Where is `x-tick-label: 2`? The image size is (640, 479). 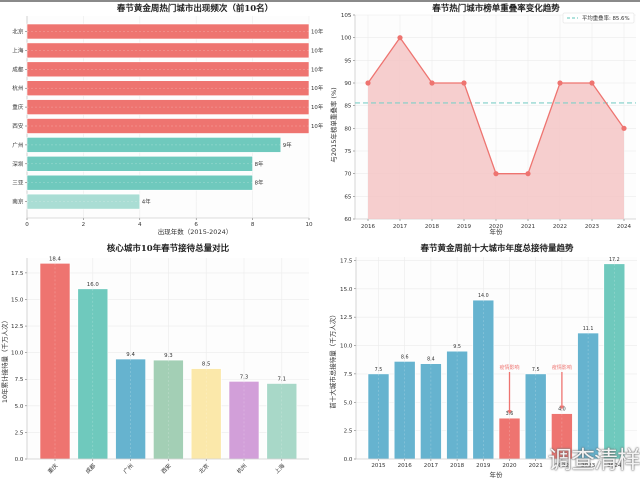
x-tick-label: 2 is located at coordinates (84, 225).